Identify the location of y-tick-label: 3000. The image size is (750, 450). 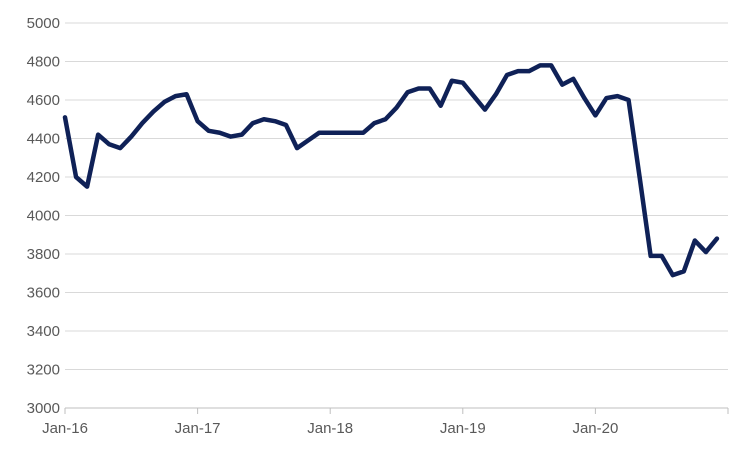
(43, 408).